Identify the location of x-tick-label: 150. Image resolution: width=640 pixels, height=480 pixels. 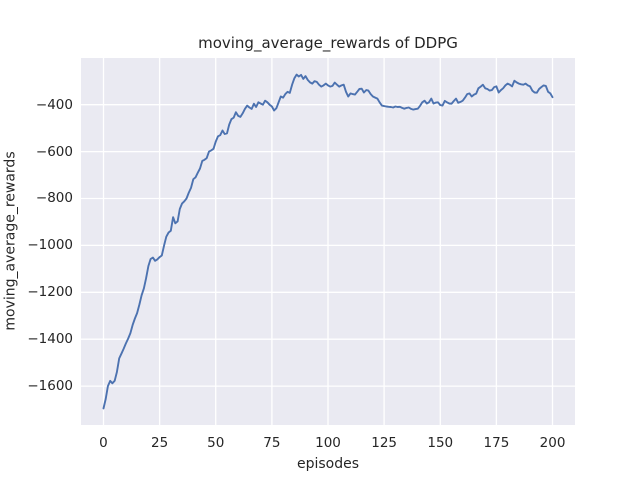
(440, 443).